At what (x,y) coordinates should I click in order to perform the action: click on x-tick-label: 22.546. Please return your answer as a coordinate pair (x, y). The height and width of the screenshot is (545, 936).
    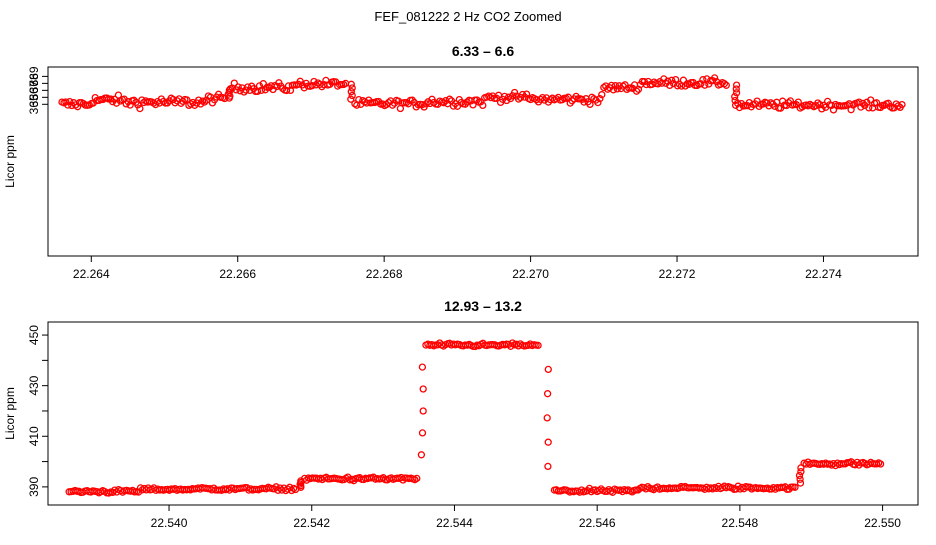
    Looking at the image, I should click on (597, 523).